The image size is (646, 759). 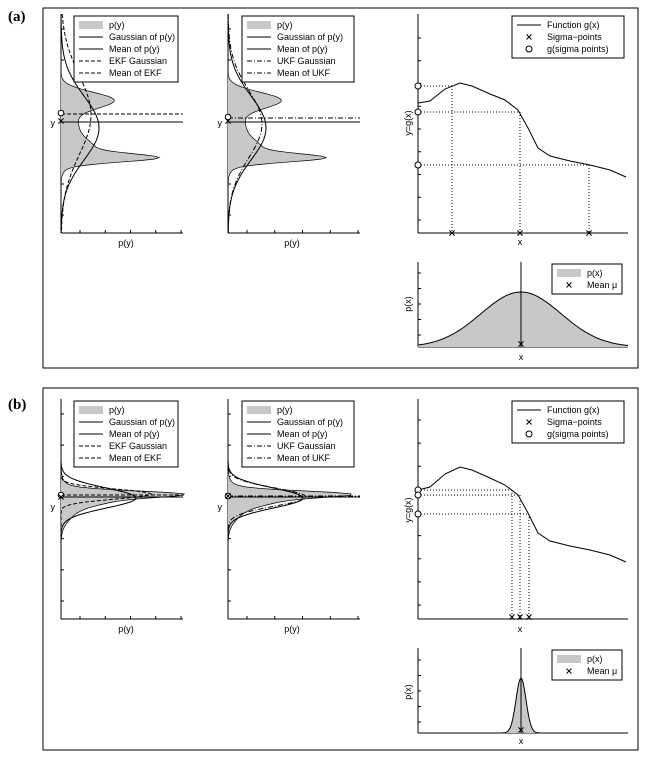 I want to click on b-px-legend-entry-0: p(x), so click(x=595, y=659).